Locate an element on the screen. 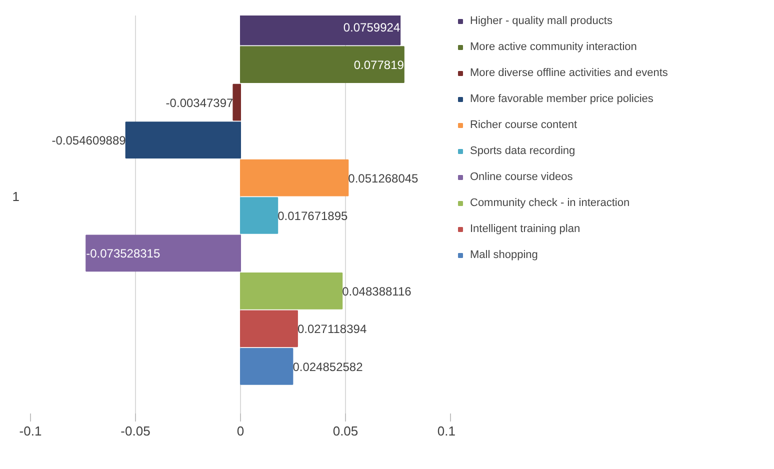 Image resolution: width=774 pixels, height=469 pixels. x-tick-label: 0 is located at coordinates (240, 431).